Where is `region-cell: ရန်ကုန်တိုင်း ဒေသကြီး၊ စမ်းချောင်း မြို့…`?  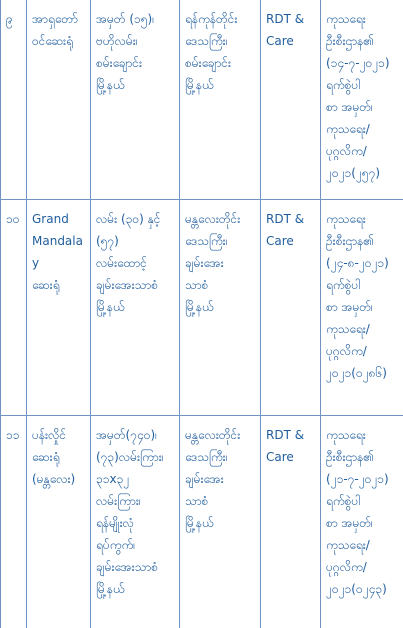
region-cell: ရန်ကုန်တိုင်း ဒေသကြီး၊ စမ်းချောင်း မြို့… is located at coordinates (220, 100).